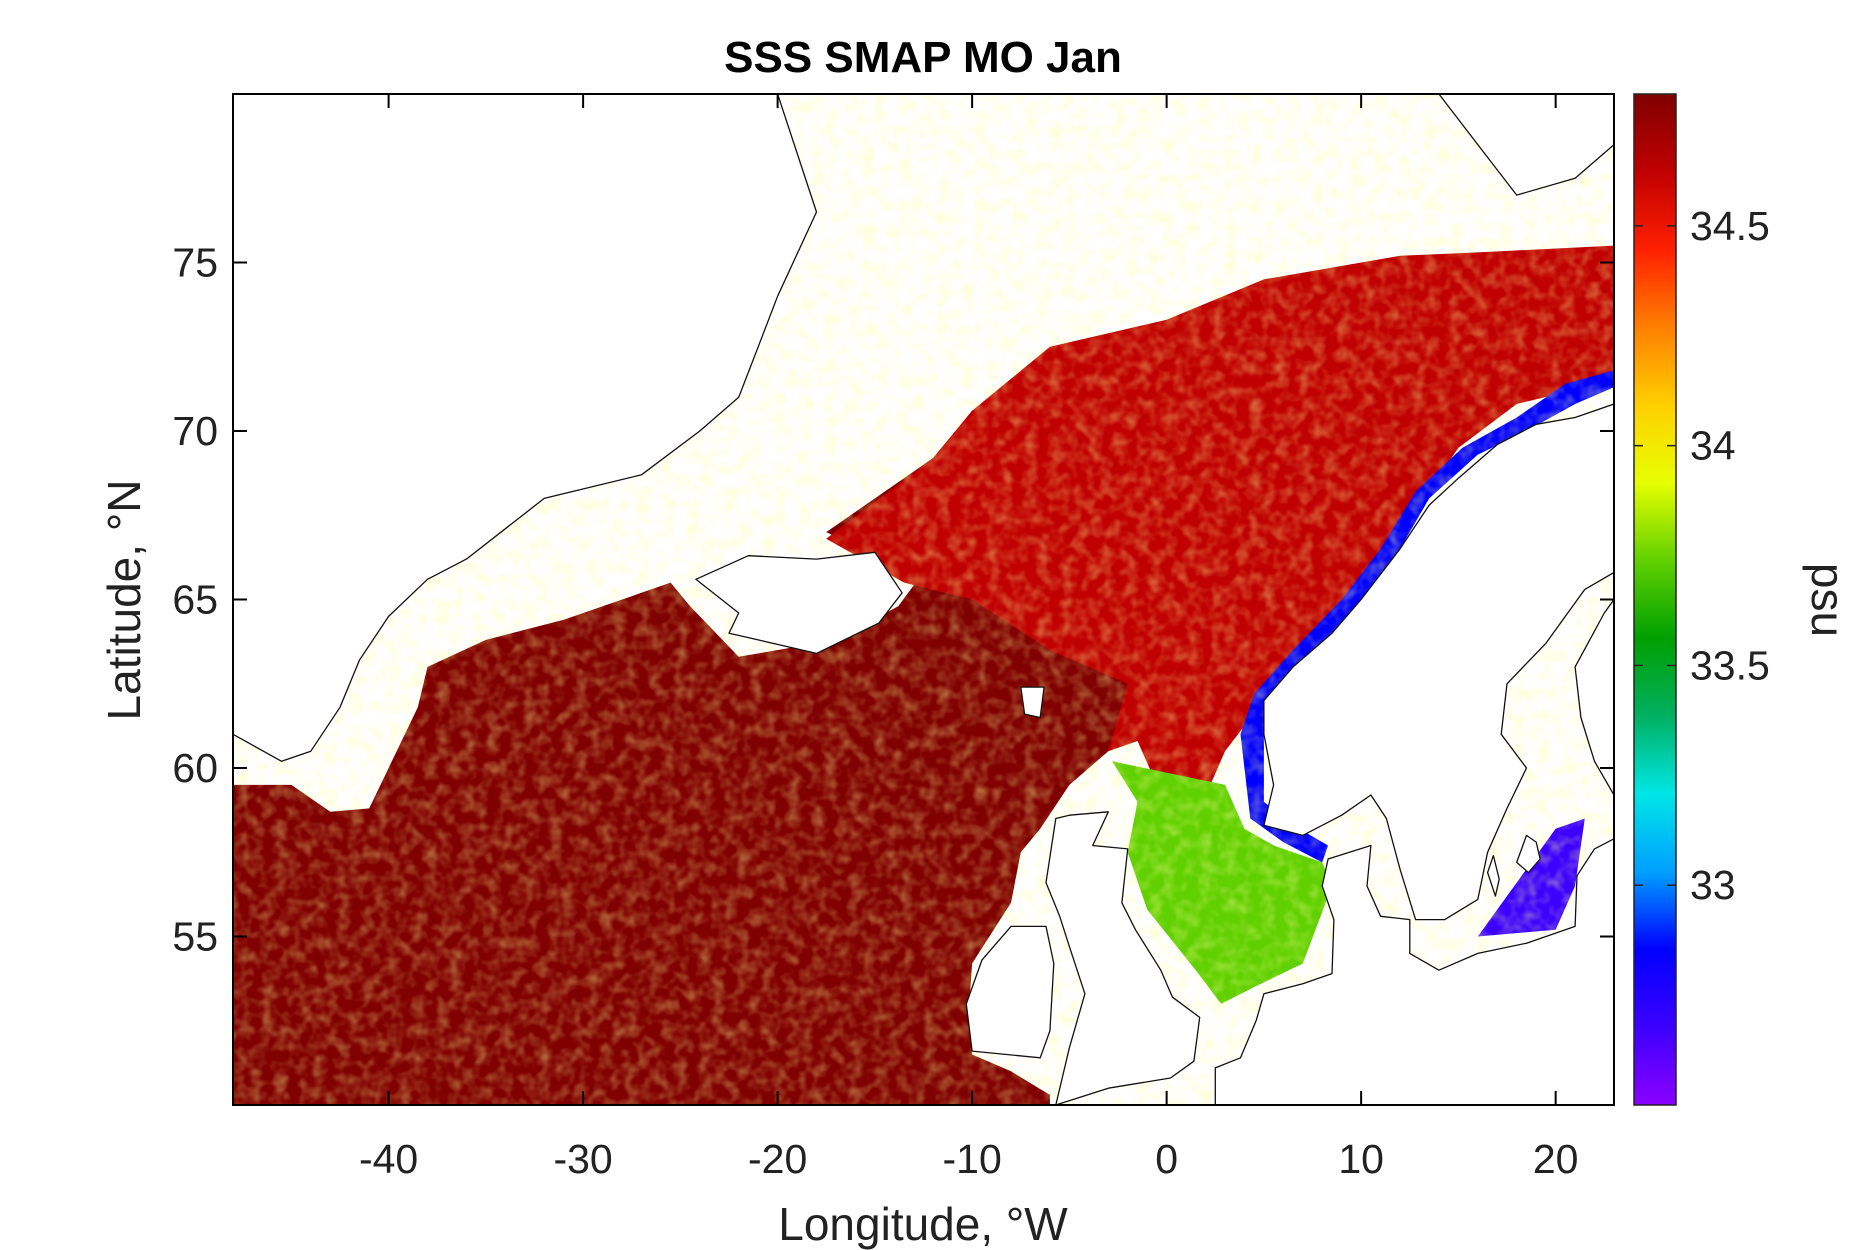 The height and width of the screenshot is (1250, 1875). Describe the element at coordinates (1361, 1159) in the screenshot. I see `x-tick-label: 10` at that location.